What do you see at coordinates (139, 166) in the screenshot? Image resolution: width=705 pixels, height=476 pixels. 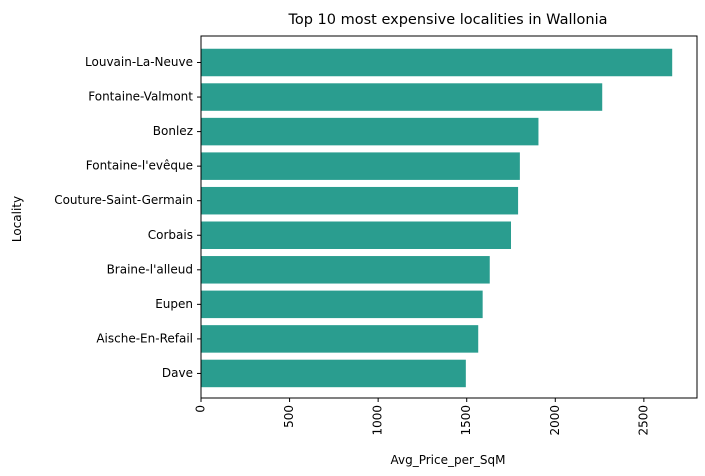 I see `y-tick-label: Fontaine-l'evêque` at bounding box center [139, 166].